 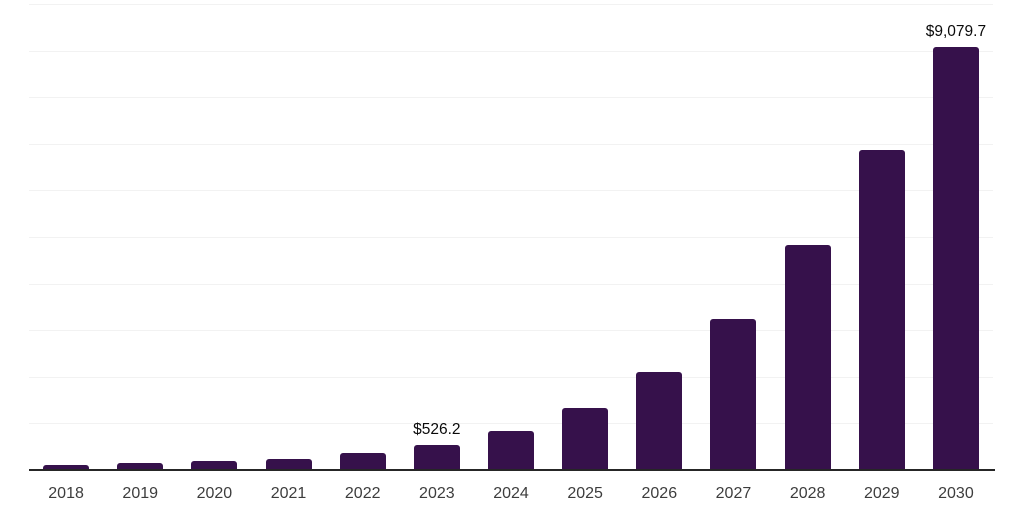 What do you see at coordinates (733, 394) in the screenshot?
I see `bar-2027` at bounding box center [733, 394].